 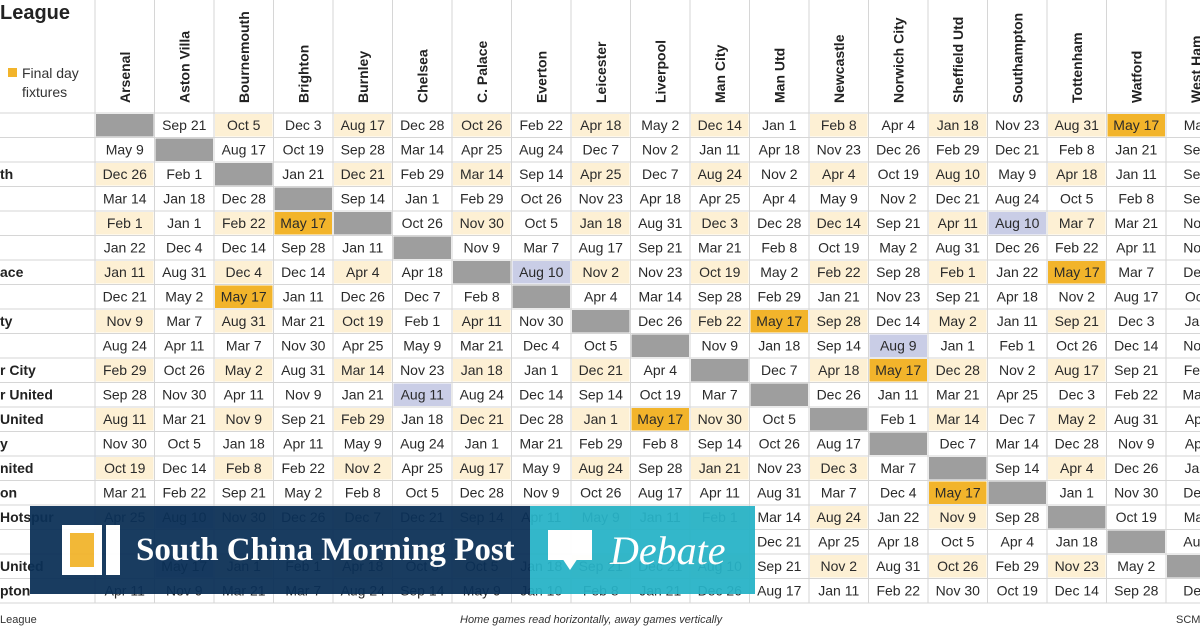 What do you see at coordinates (363, 395) in the screenshot?
I see `cell-date: Jan 21` at bounding box center [363, 395].